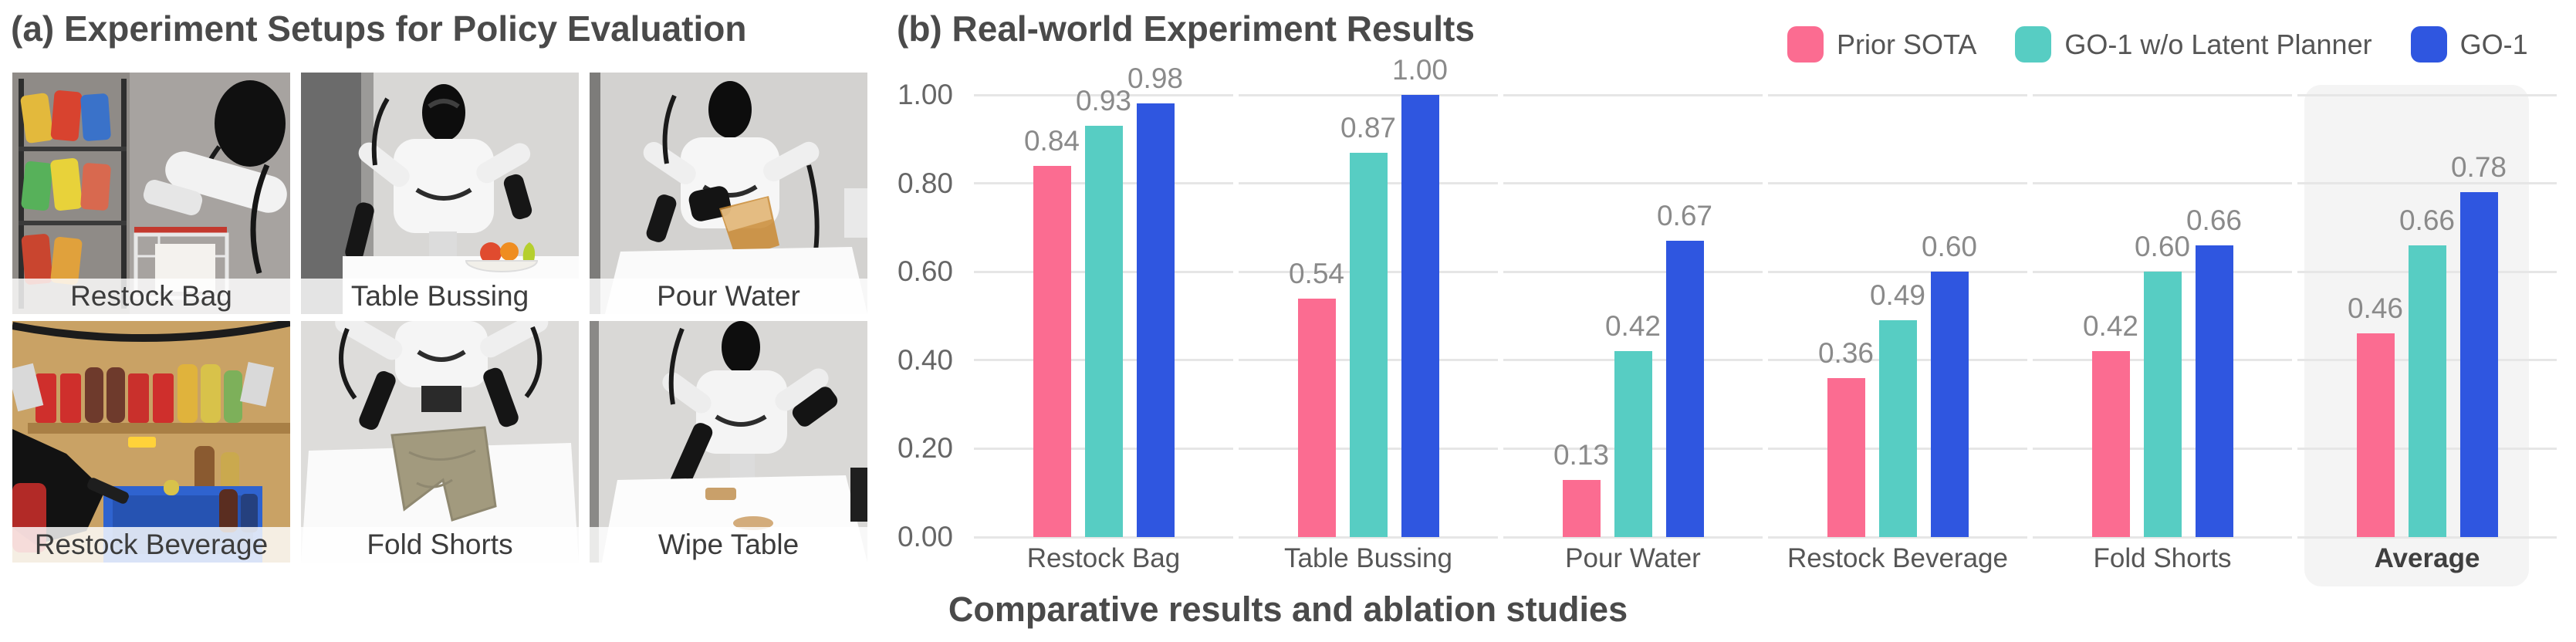  What do you see at coordinates (1949, 405) in the screenshot?
I see `bar-go-1-restock-beverage` at bounding box center [1949, 405].